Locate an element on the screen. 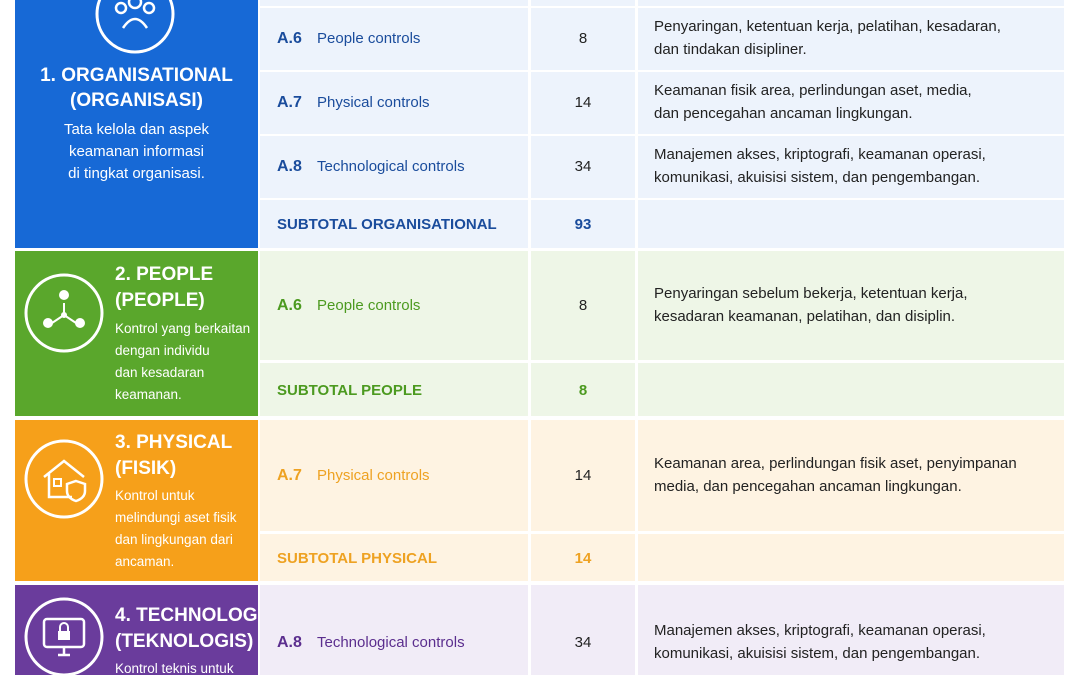 The width and height of the screenshot is (1080, 675). subtotal-label: SUBTOTAL PHYSICAL is located at coordinates (357, 558).